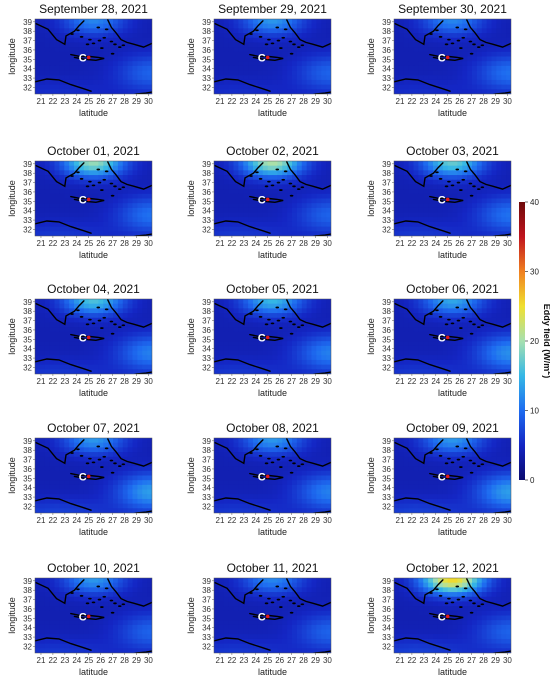 The height and width of the screenshot is (686, 550). What do you see at coordinates (272, 198) in the screenshot?
I see `panel-frame` at bounding box center [272, 198].